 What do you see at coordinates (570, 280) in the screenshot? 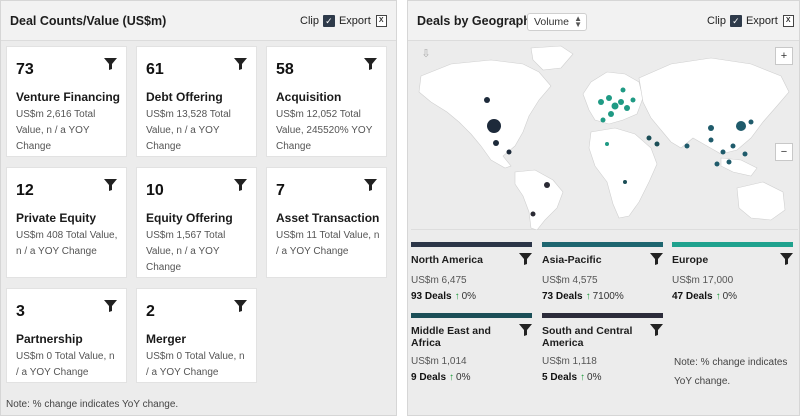
I see `region-value: US$m 4,575` at bounding box center [570, 280].